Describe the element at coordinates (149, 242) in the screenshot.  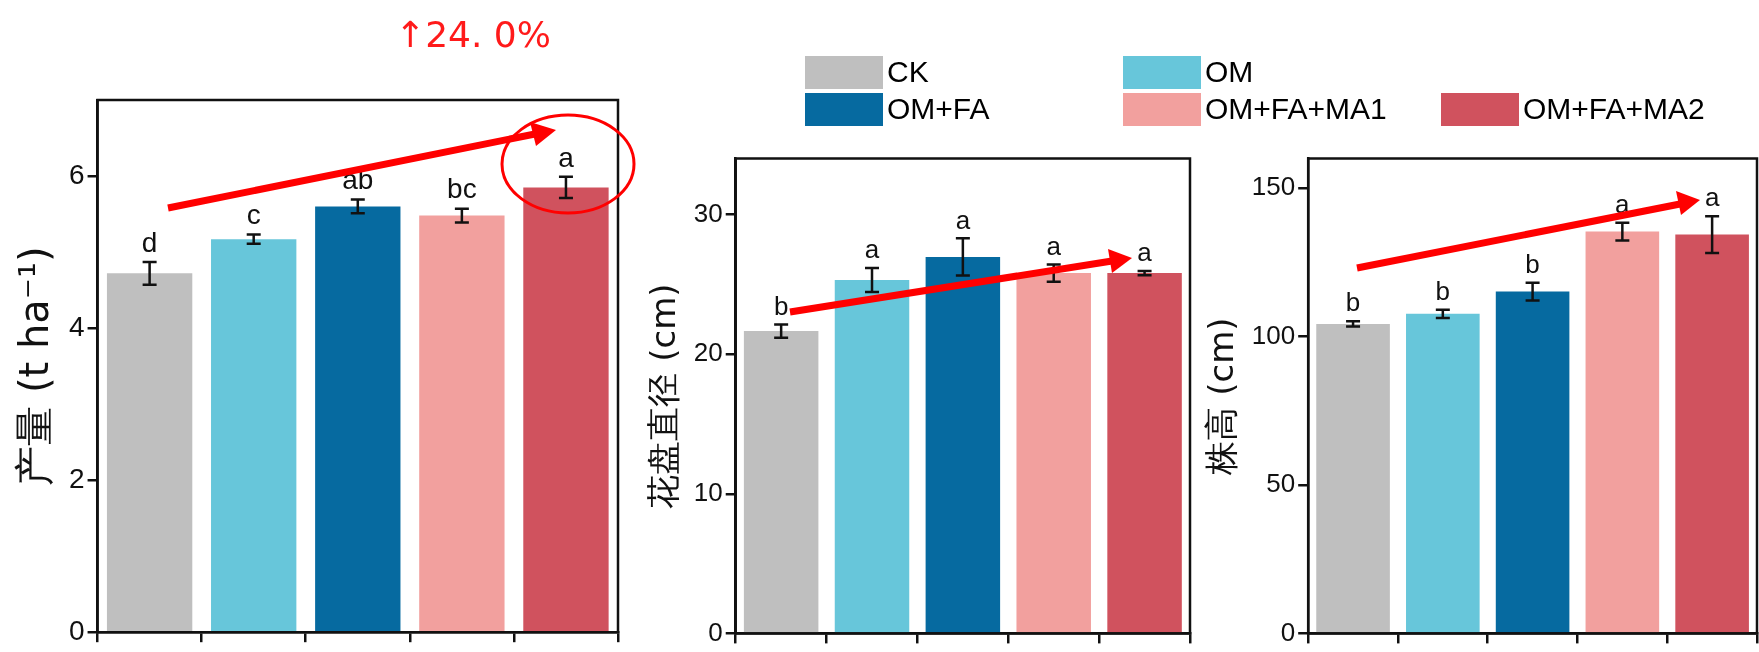
I see `data-label: d` at that location.